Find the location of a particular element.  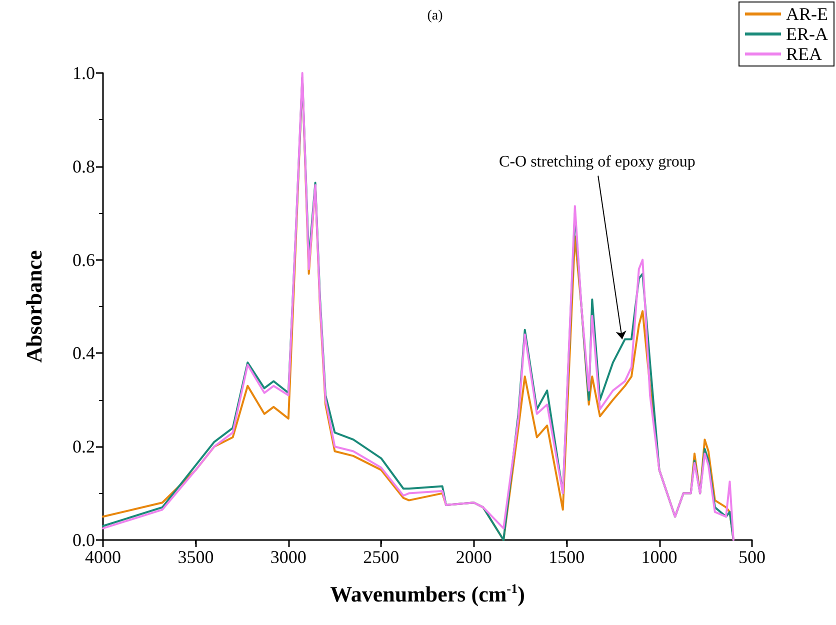

annotation: C-O stretching of epoxy group is located at coordinates (597, 161).